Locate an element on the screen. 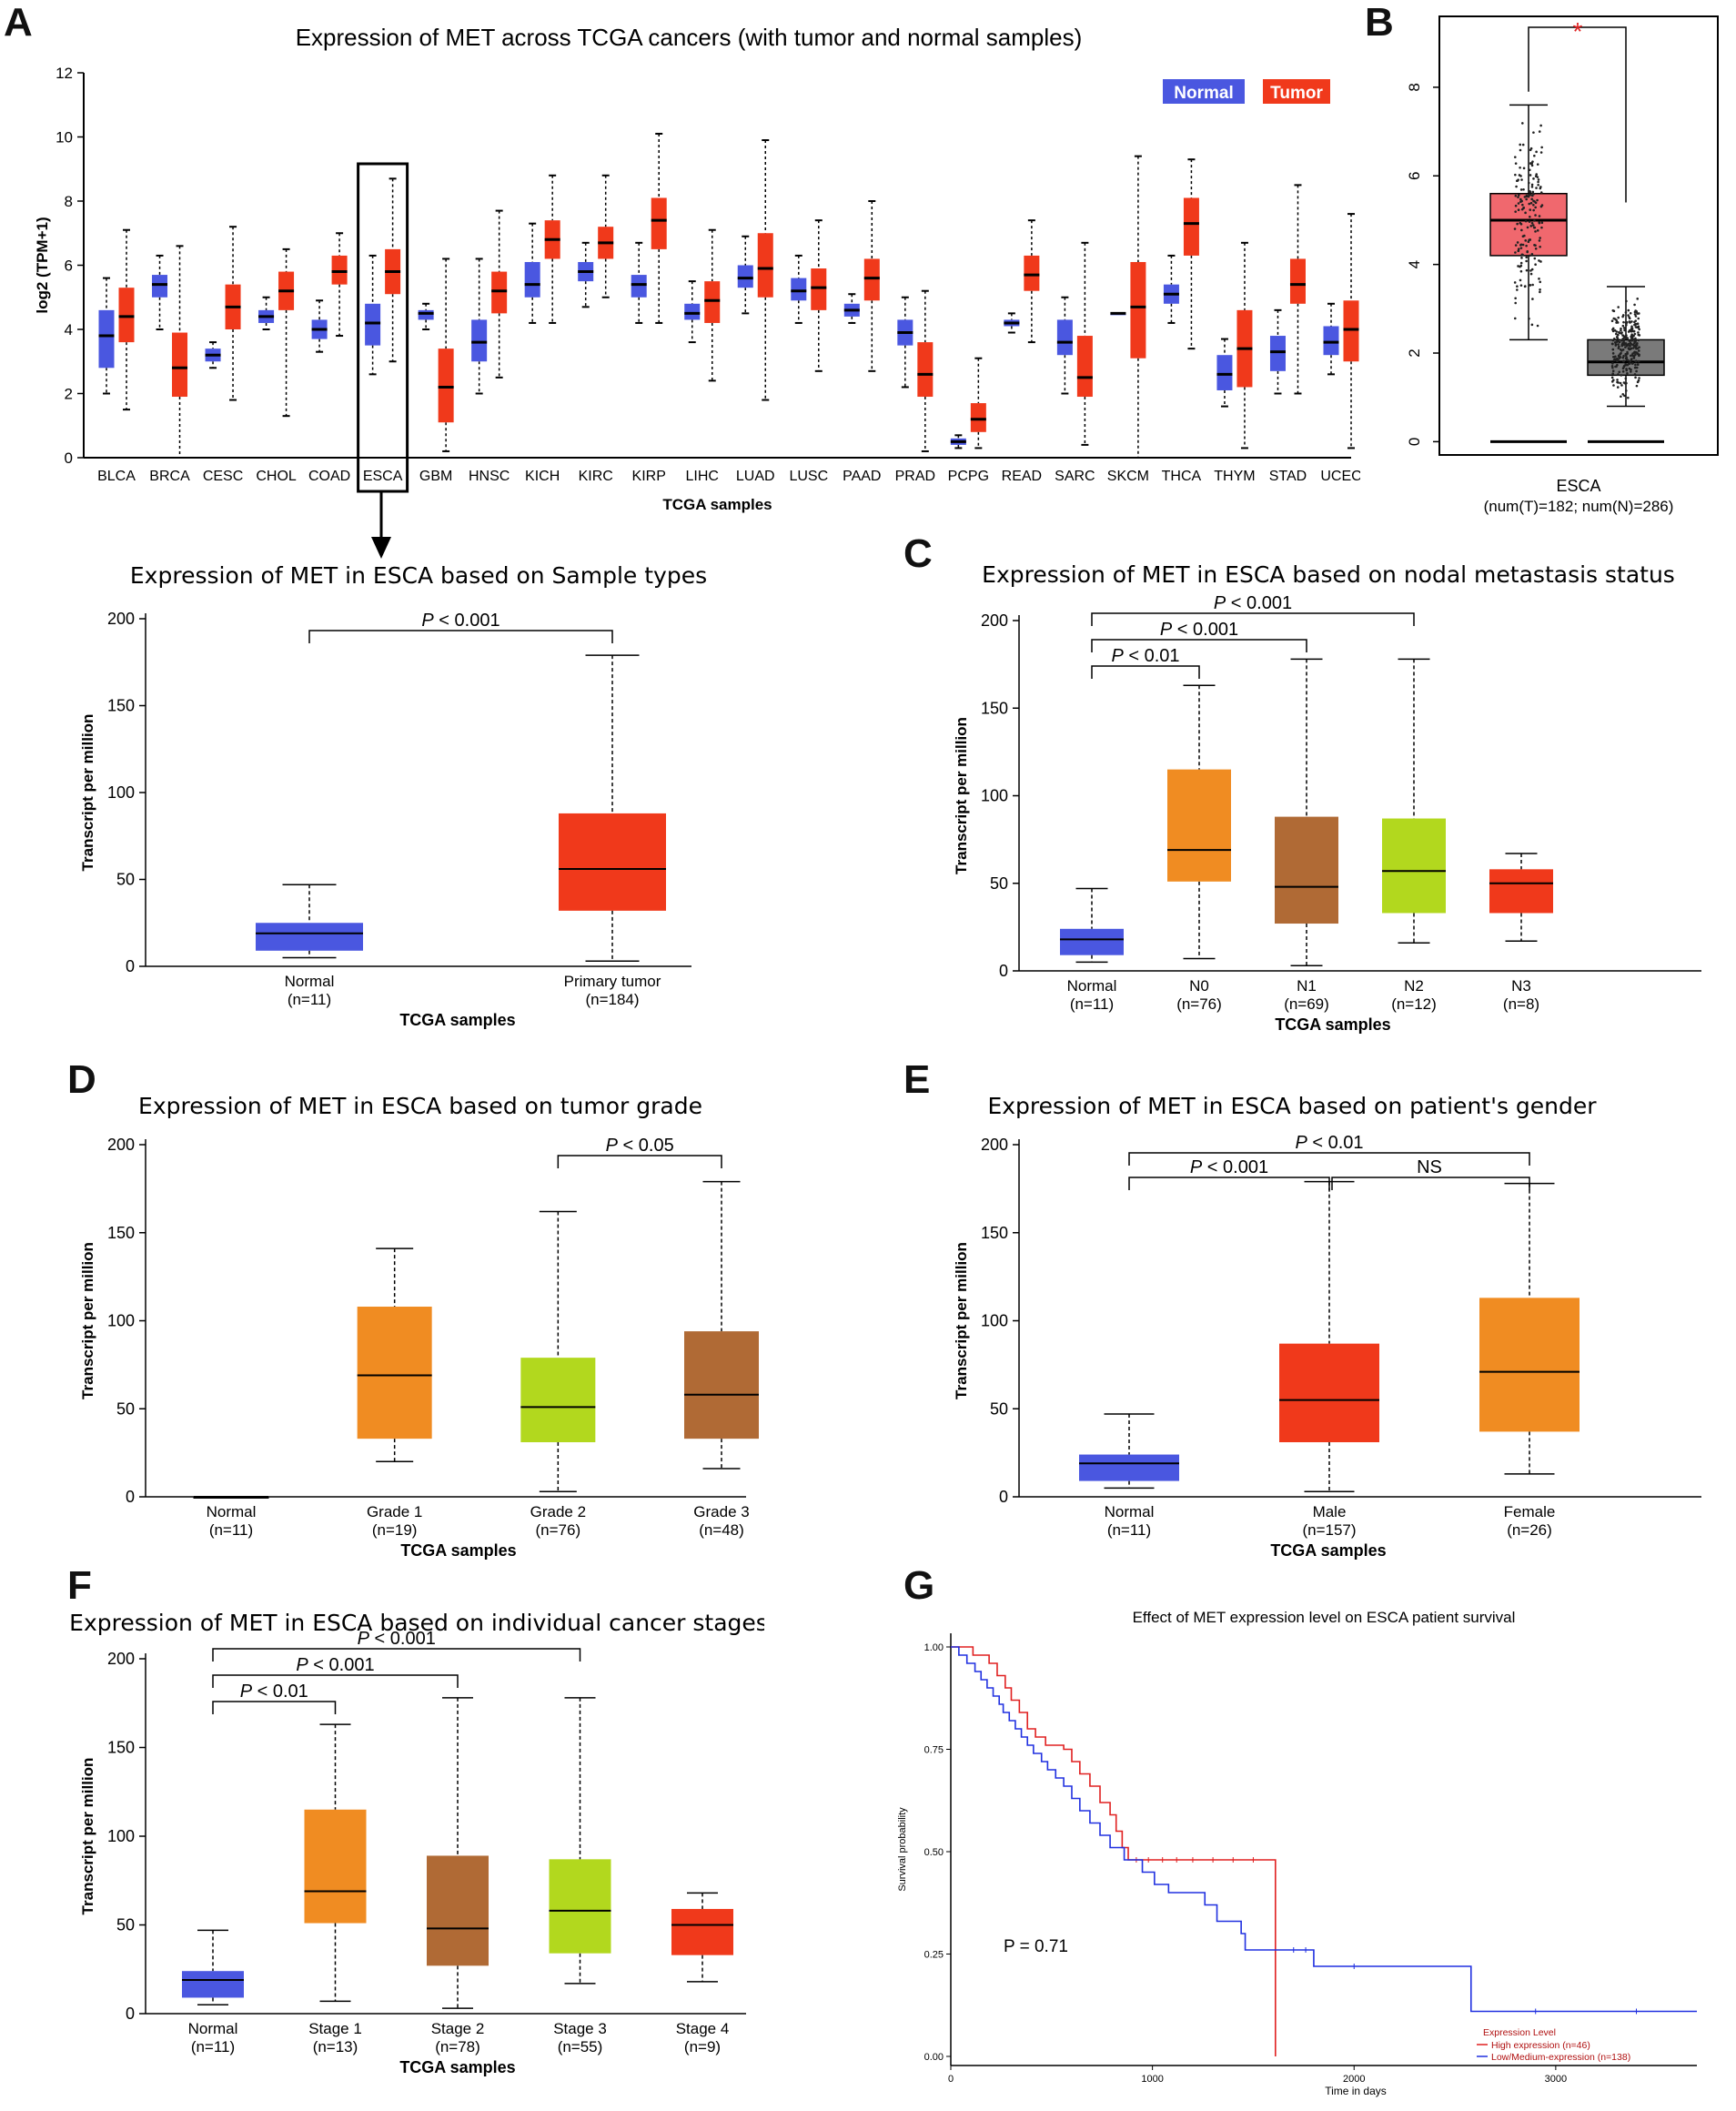 The height and width of the screenshot is (2111, 1736). box-normal-luad is located at coordinates (745, 275).